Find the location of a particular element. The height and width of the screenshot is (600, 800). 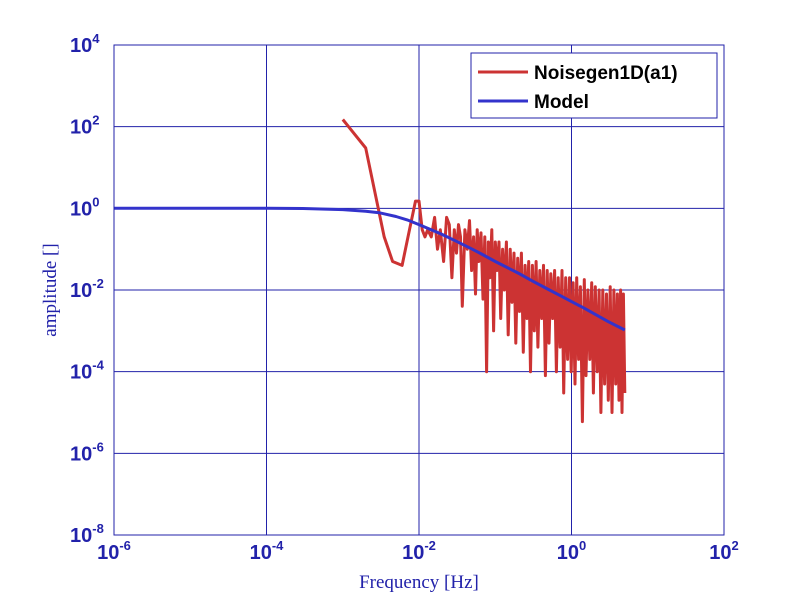

x-tick-labels: 10⁻⁶ 10⁻⁴ 10⁻² 10⁰ 10² is located at coordinates (418, 551).